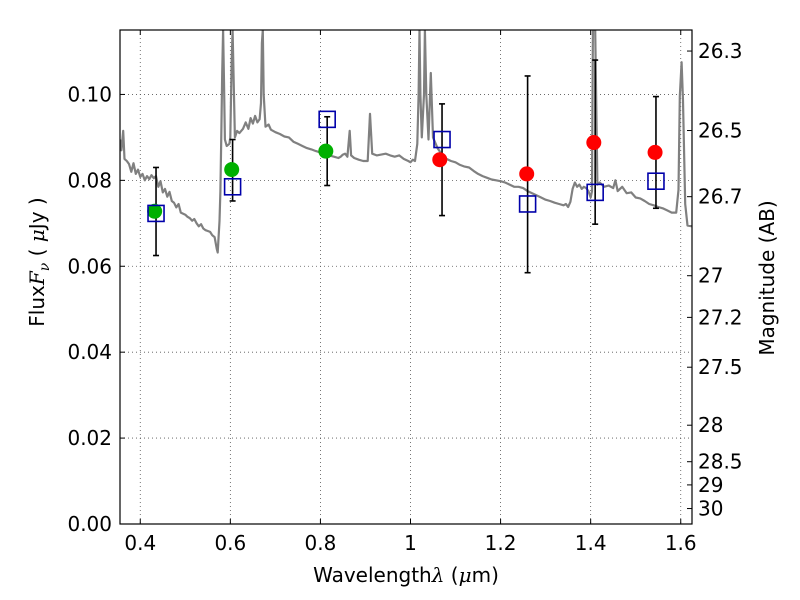  I want to click on y2-tick-label: 26.5, so click(720, 131).